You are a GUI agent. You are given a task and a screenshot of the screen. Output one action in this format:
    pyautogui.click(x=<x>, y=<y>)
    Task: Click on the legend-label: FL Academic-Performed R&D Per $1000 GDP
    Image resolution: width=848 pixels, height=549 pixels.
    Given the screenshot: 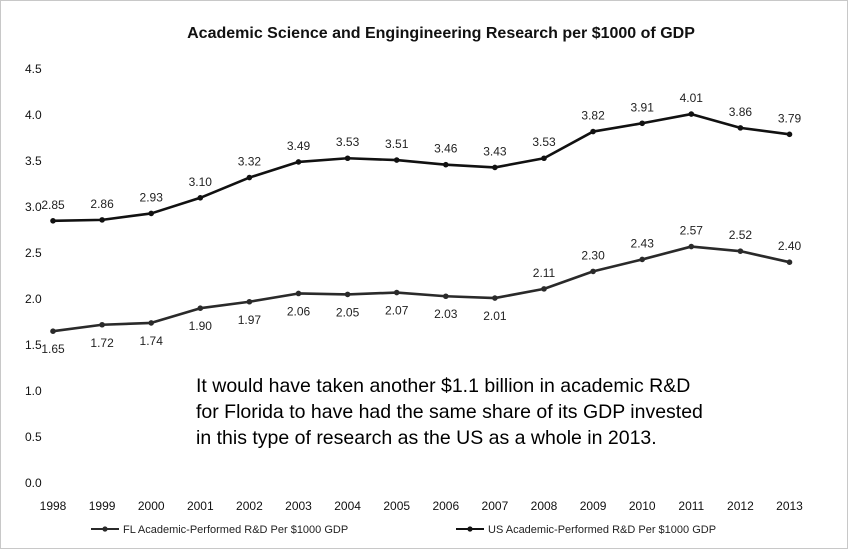 What is the action you would take?
    pyautogui.click(x=235, y=530)
    